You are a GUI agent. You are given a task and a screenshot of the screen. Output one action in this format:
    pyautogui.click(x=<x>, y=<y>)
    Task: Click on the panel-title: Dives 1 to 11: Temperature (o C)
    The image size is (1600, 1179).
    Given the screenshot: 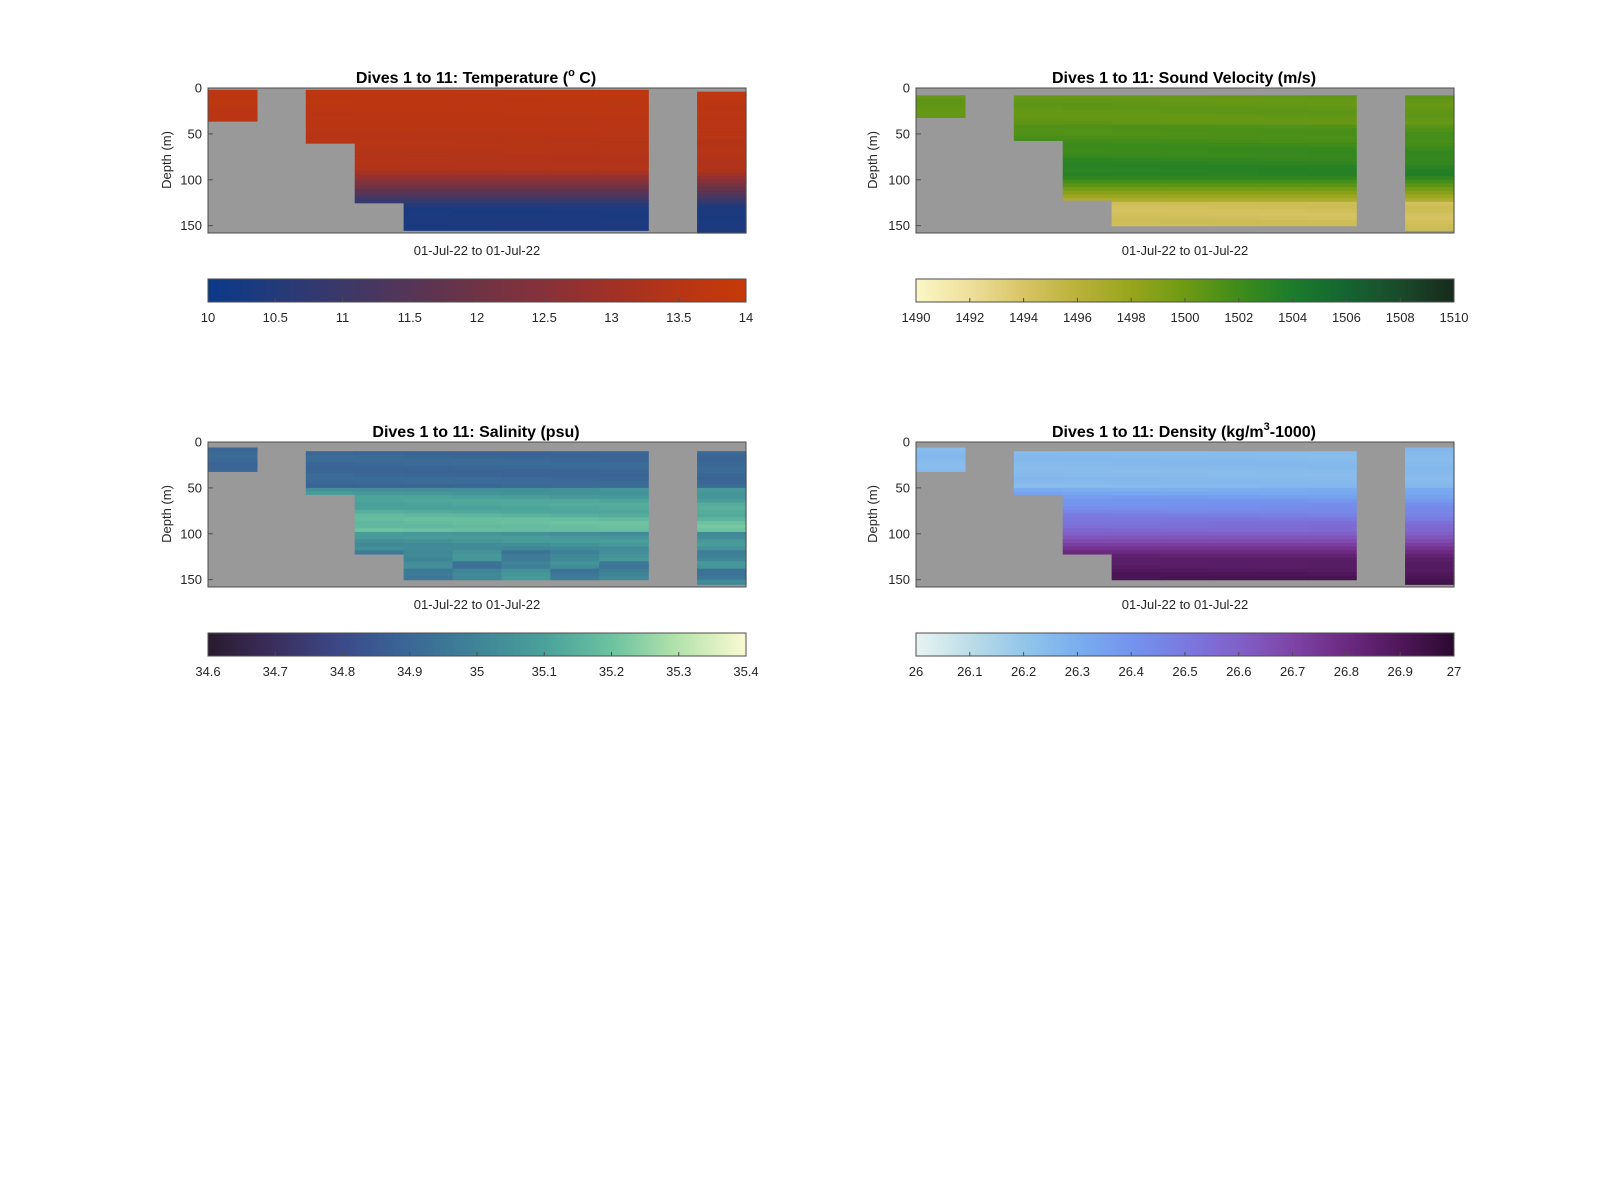 What is the action you would take?
    pyautogui.click(x=476, y=77)
    